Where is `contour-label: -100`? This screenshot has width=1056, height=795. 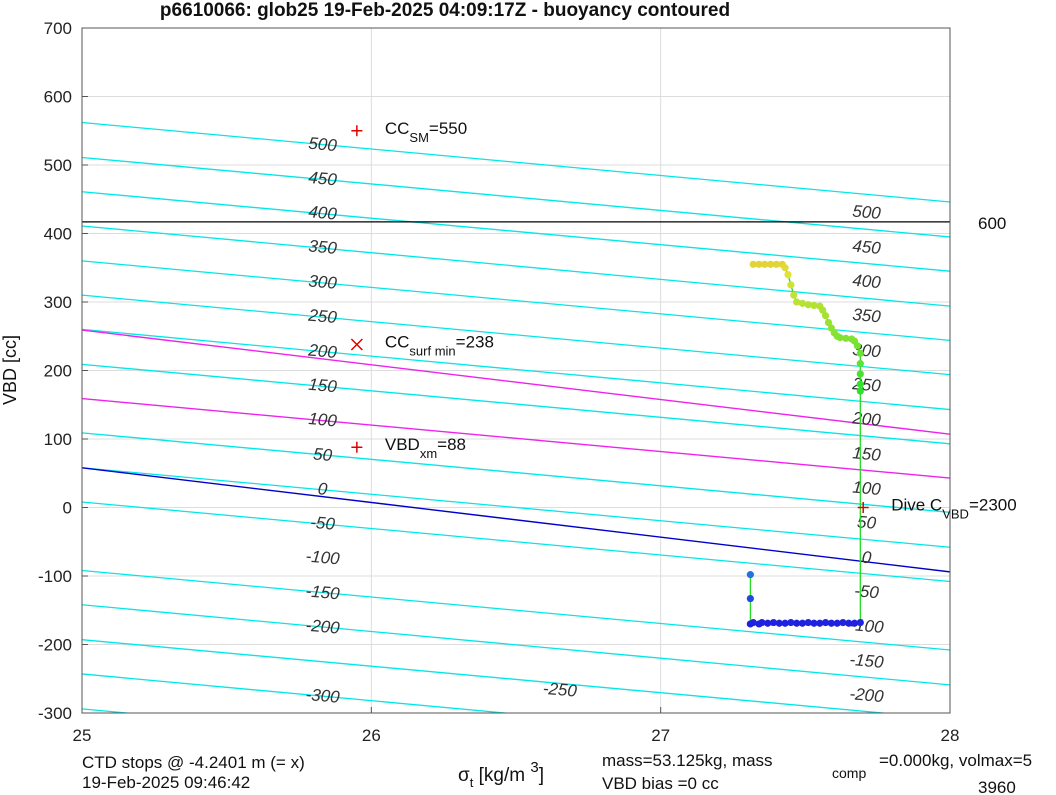 contour-label: -100 is located at coordinates (323, 558).